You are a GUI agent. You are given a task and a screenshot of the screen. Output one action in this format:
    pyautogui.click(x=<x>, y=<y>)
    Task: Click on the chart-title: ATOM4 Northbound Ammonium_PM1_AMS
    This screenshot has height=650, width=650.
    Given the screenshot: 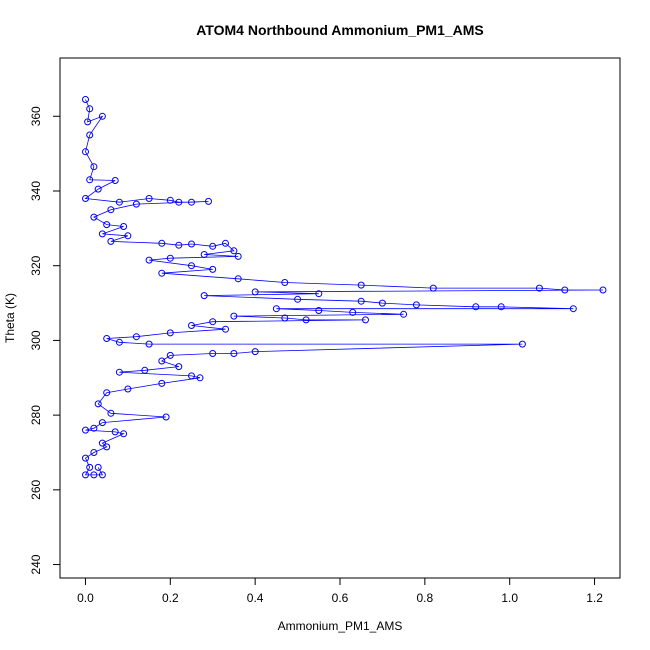 What is the action you would take?
    pyautogui.click(x=340, y=30)
    